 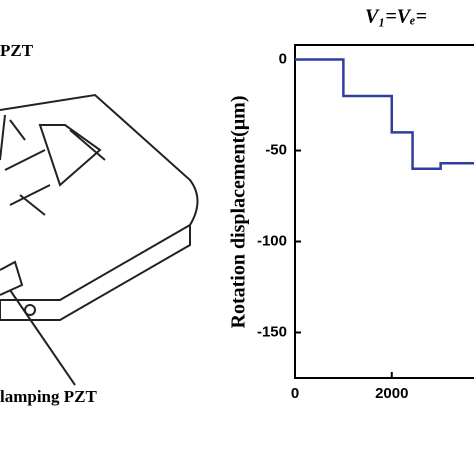 What do you see at coordinates (48, 396) in the screenshot?
I see `diagram-label: lamping PZT` at bounding box center [48, 396].